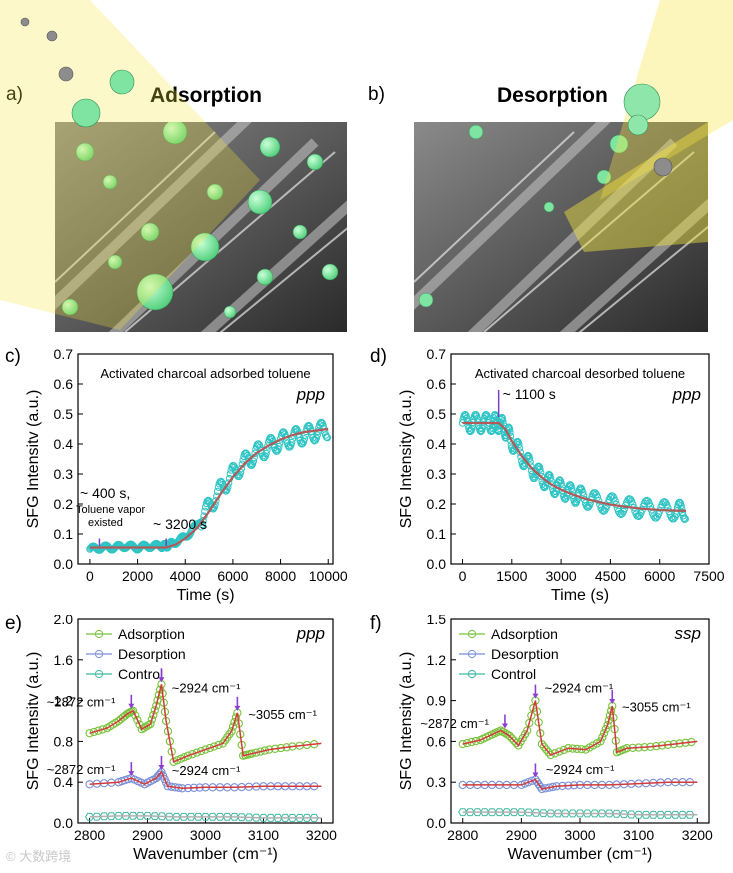 This screenshot has height=873, width=733. Describe the element at coordinates (552, 95) in the screenshot. I see `panel-b-title: Desorption` at that location.